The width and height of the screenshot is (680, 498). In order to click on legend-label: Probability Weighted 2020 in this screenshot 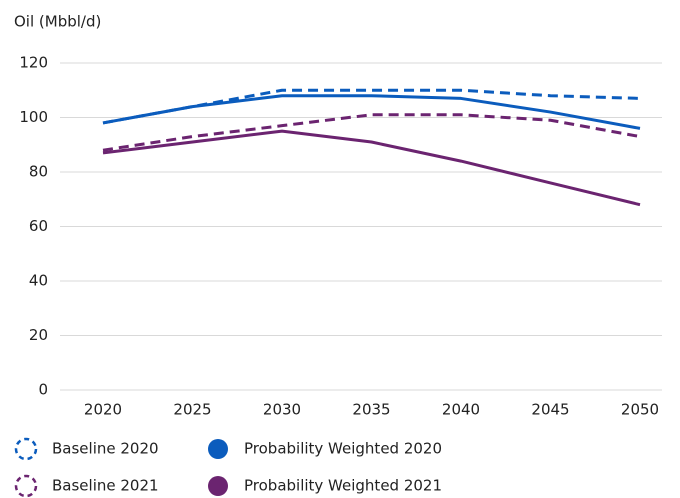, I will do `click(343, 449)`.